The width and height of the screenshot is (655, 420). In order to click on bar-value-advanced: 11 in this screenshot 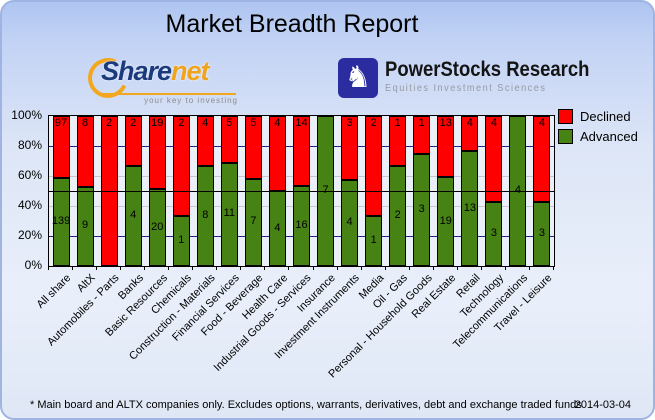, I will do `click(229, 213)`.